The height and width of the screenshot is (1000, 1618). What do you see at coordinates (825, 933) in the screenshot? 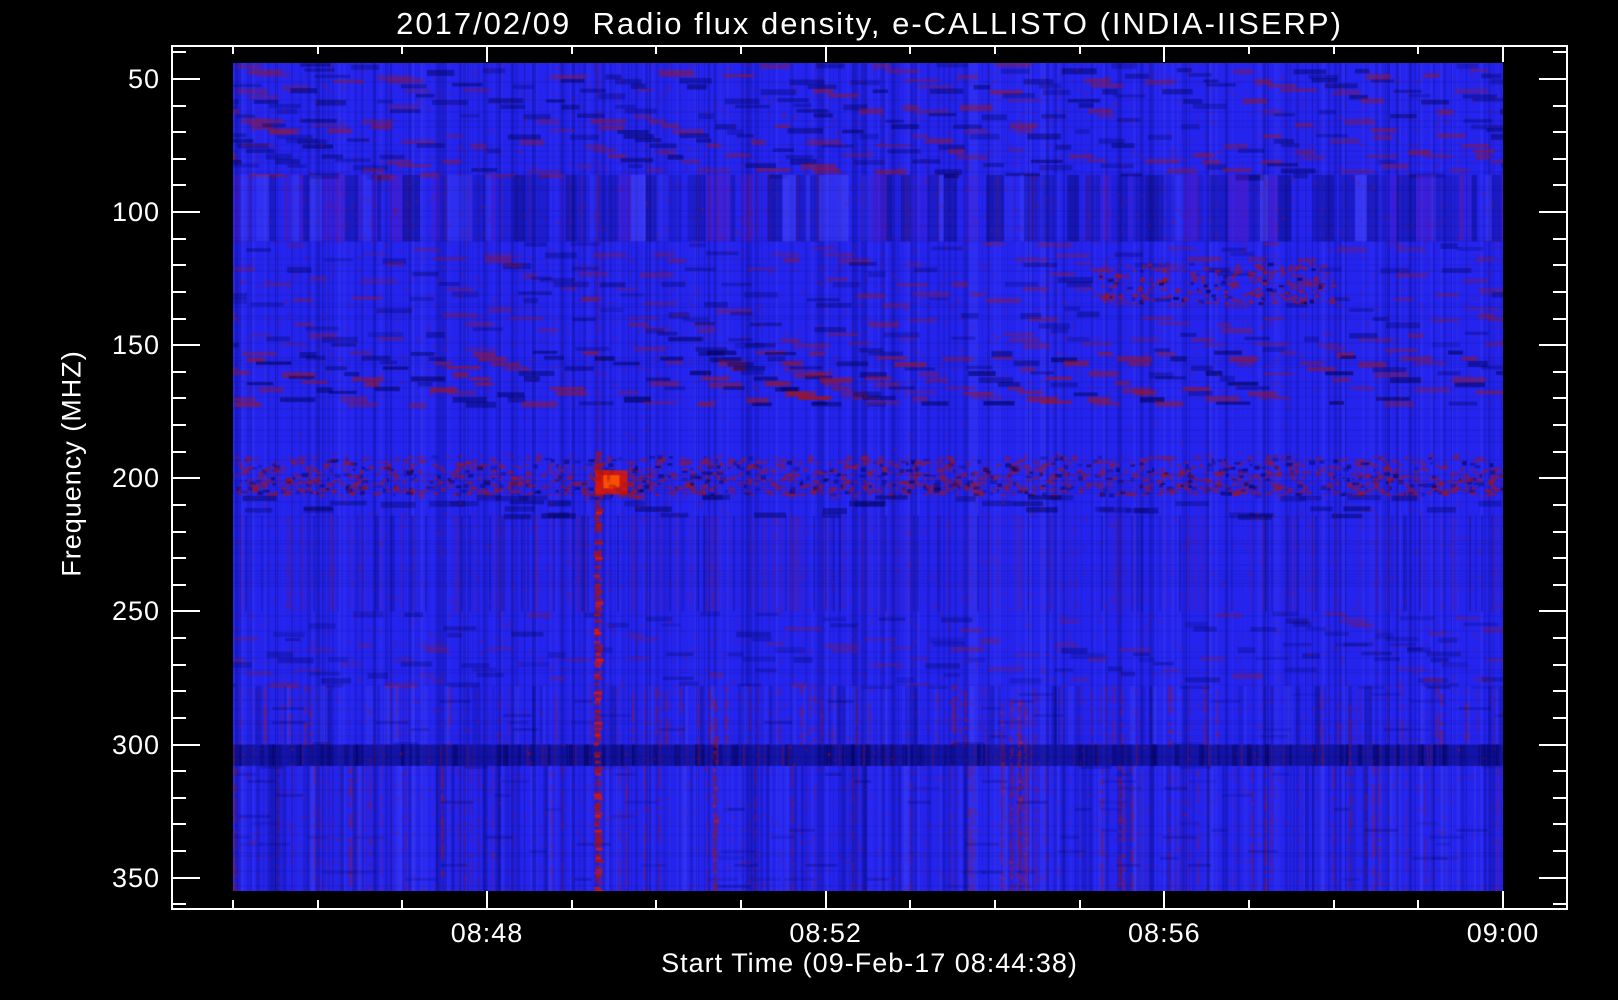
I see `x-tick-label: 08:52` at bounding box center [825, 933].